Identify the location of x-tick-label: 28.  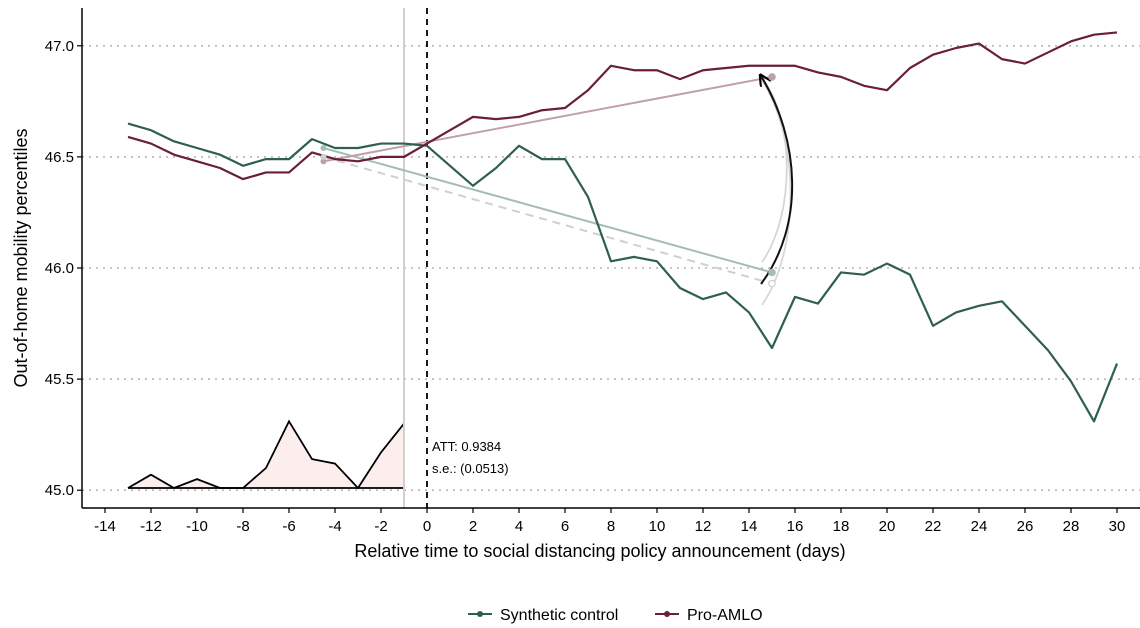
(1071, 526).